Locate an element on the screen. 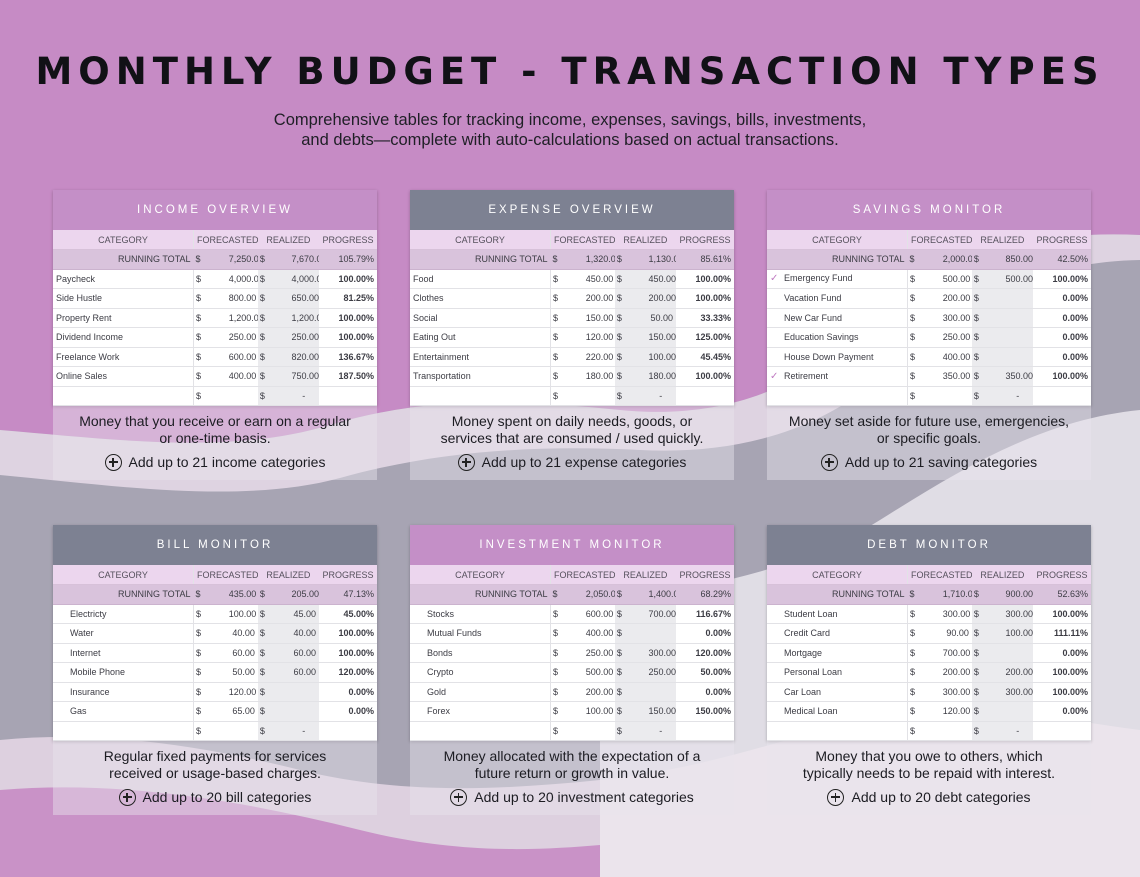  realized-cell: 200.00 is located at coordinates (660, 298).